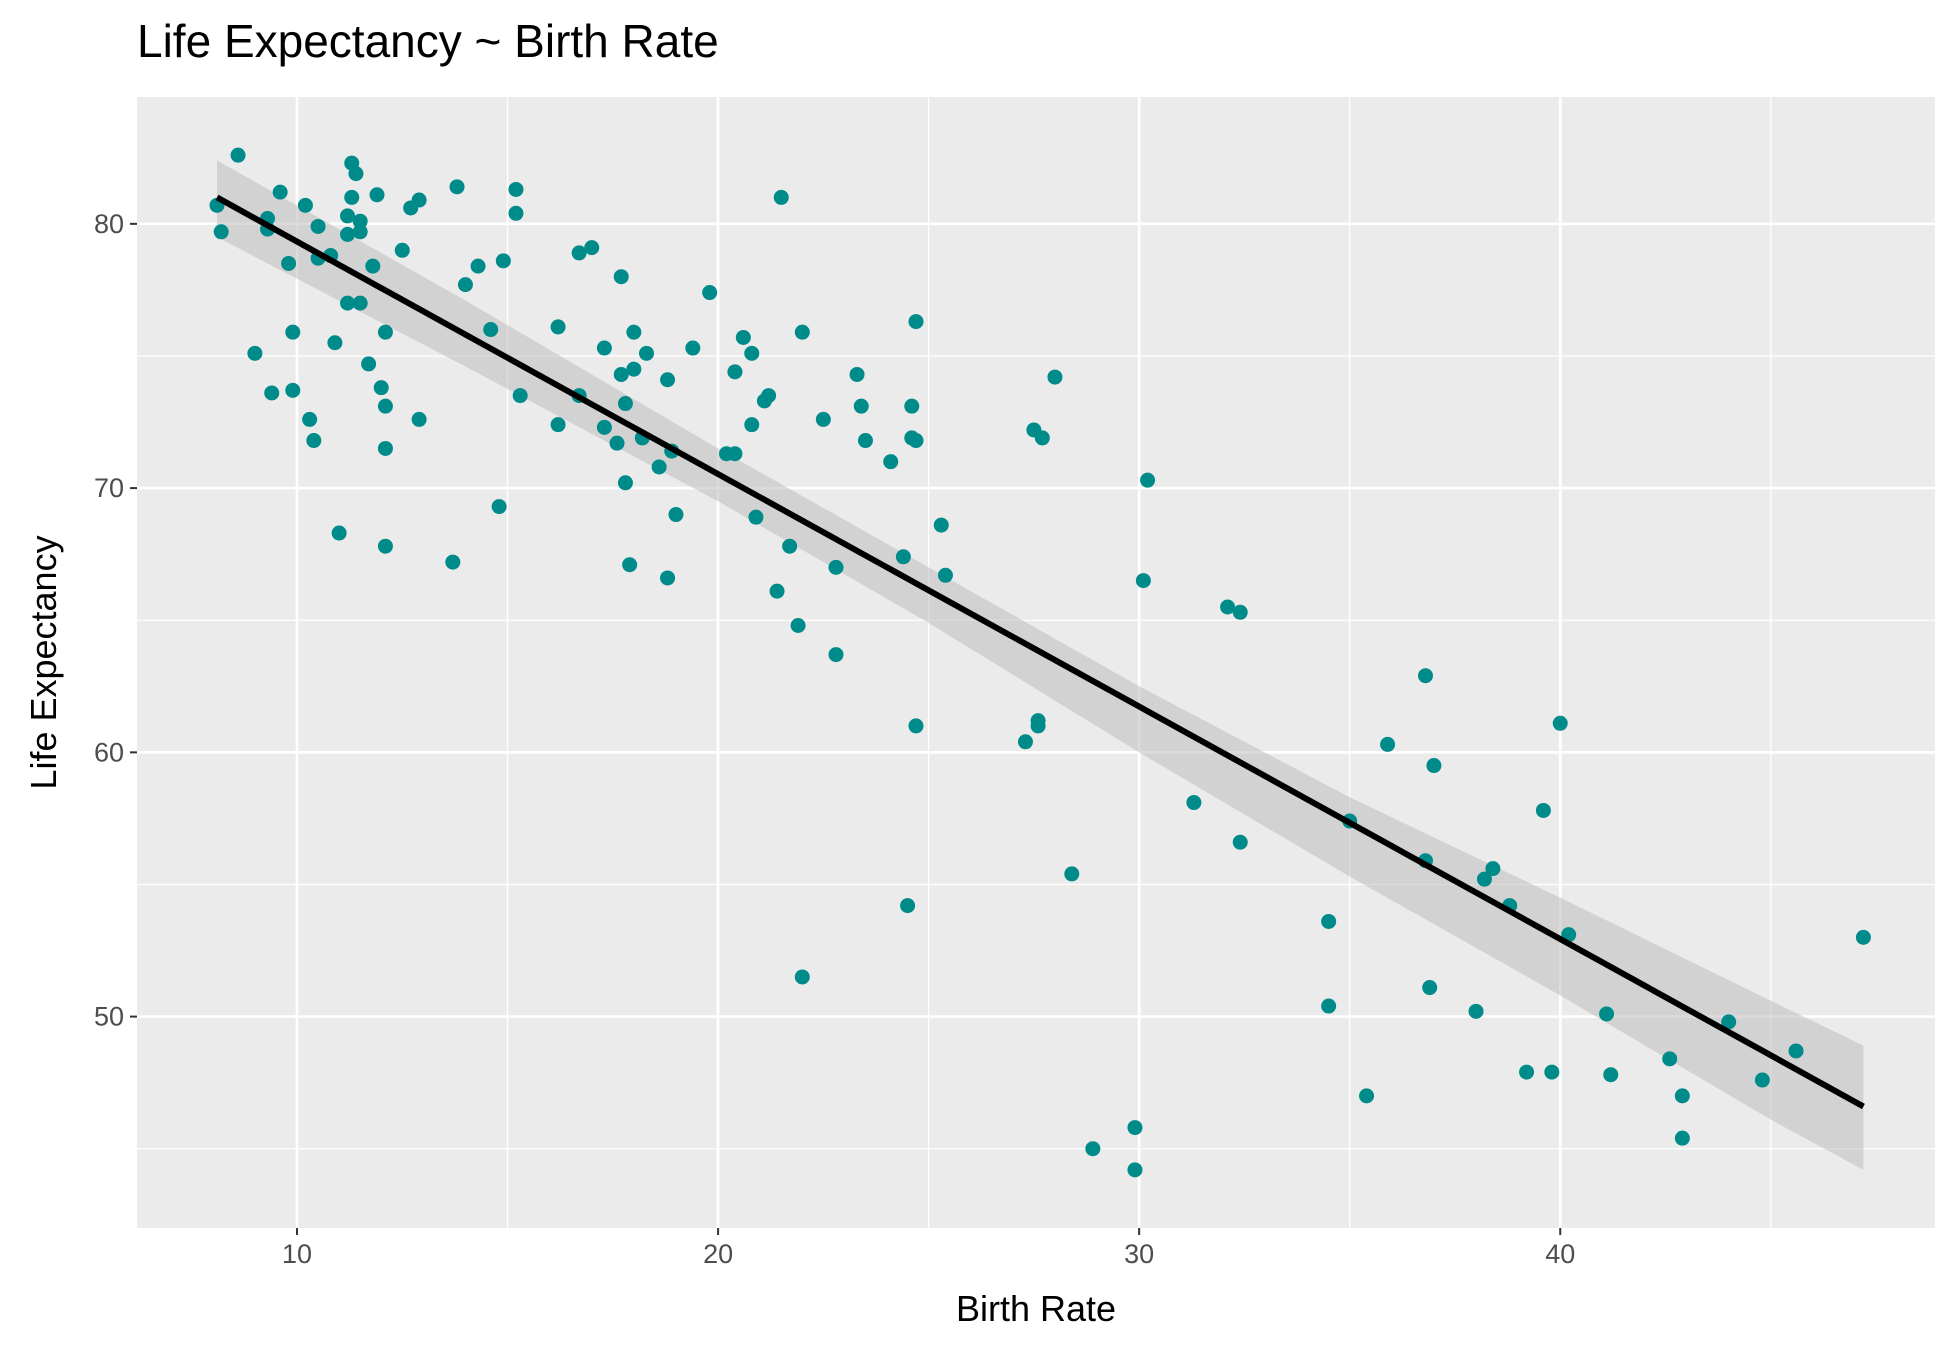 The image size is (1950, 1349). What do you see at coordinates (109, 488) in the screenshot?
I see `y-tick-label: 70` at bounding box center [109, 488].